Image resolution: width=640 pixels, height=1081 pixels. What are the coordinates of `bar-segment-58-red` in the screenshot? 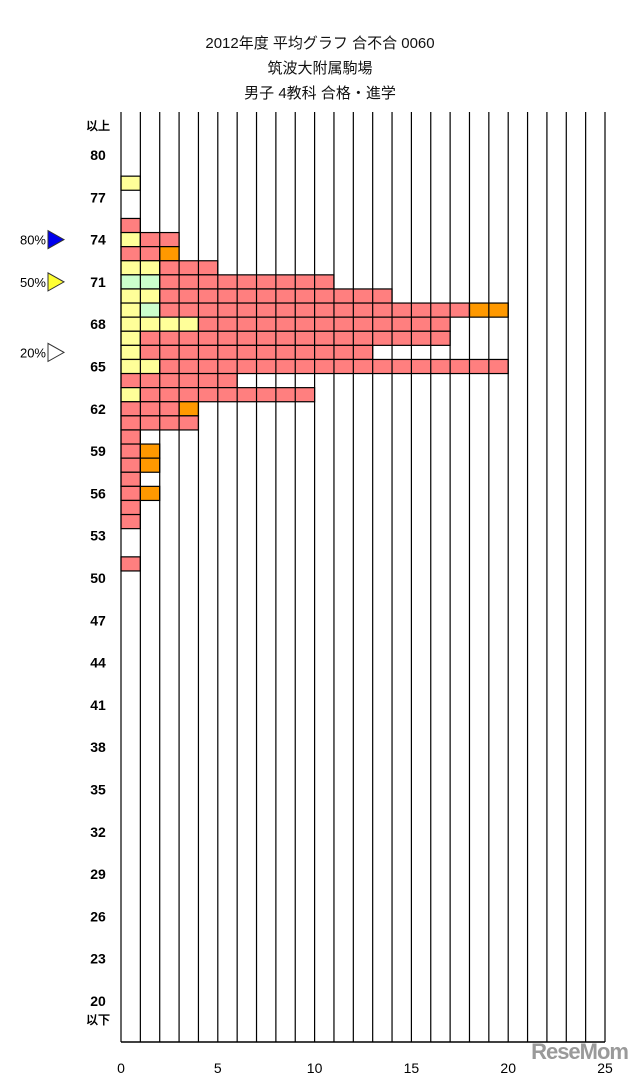 It's located at (130, 465).